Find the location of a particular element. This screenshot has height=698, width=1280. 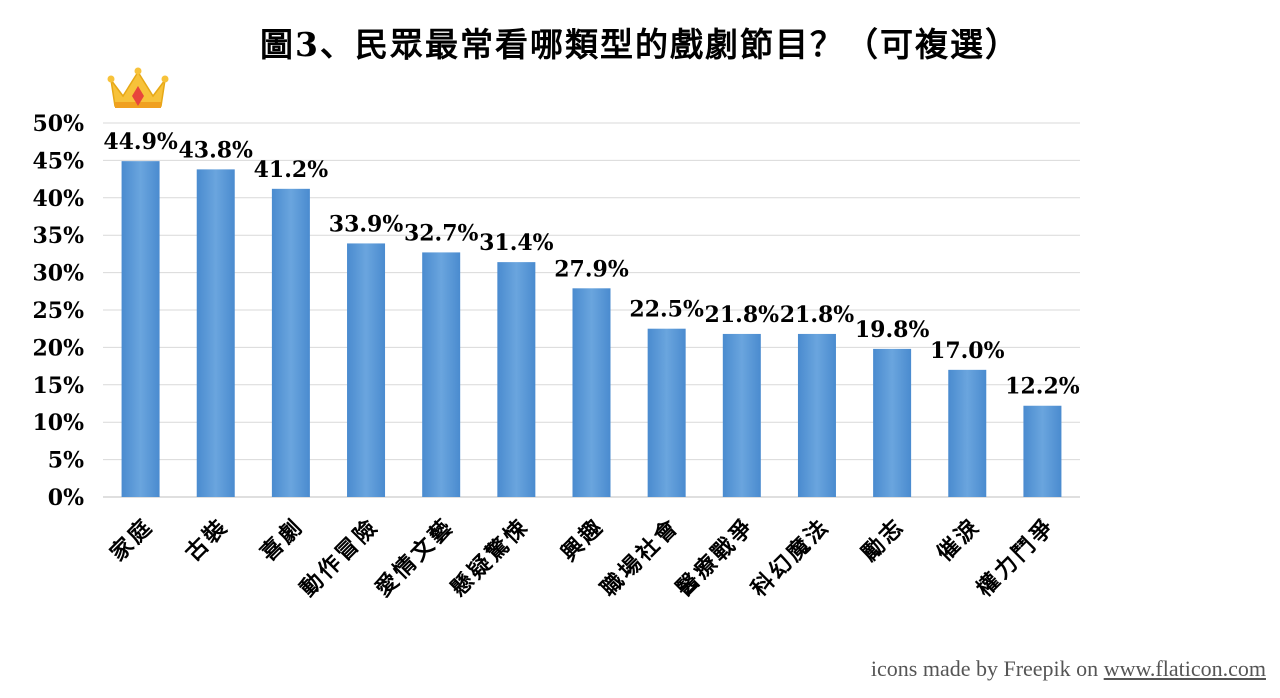

y-tick-label: 45% is located at coordinates (58, 161).